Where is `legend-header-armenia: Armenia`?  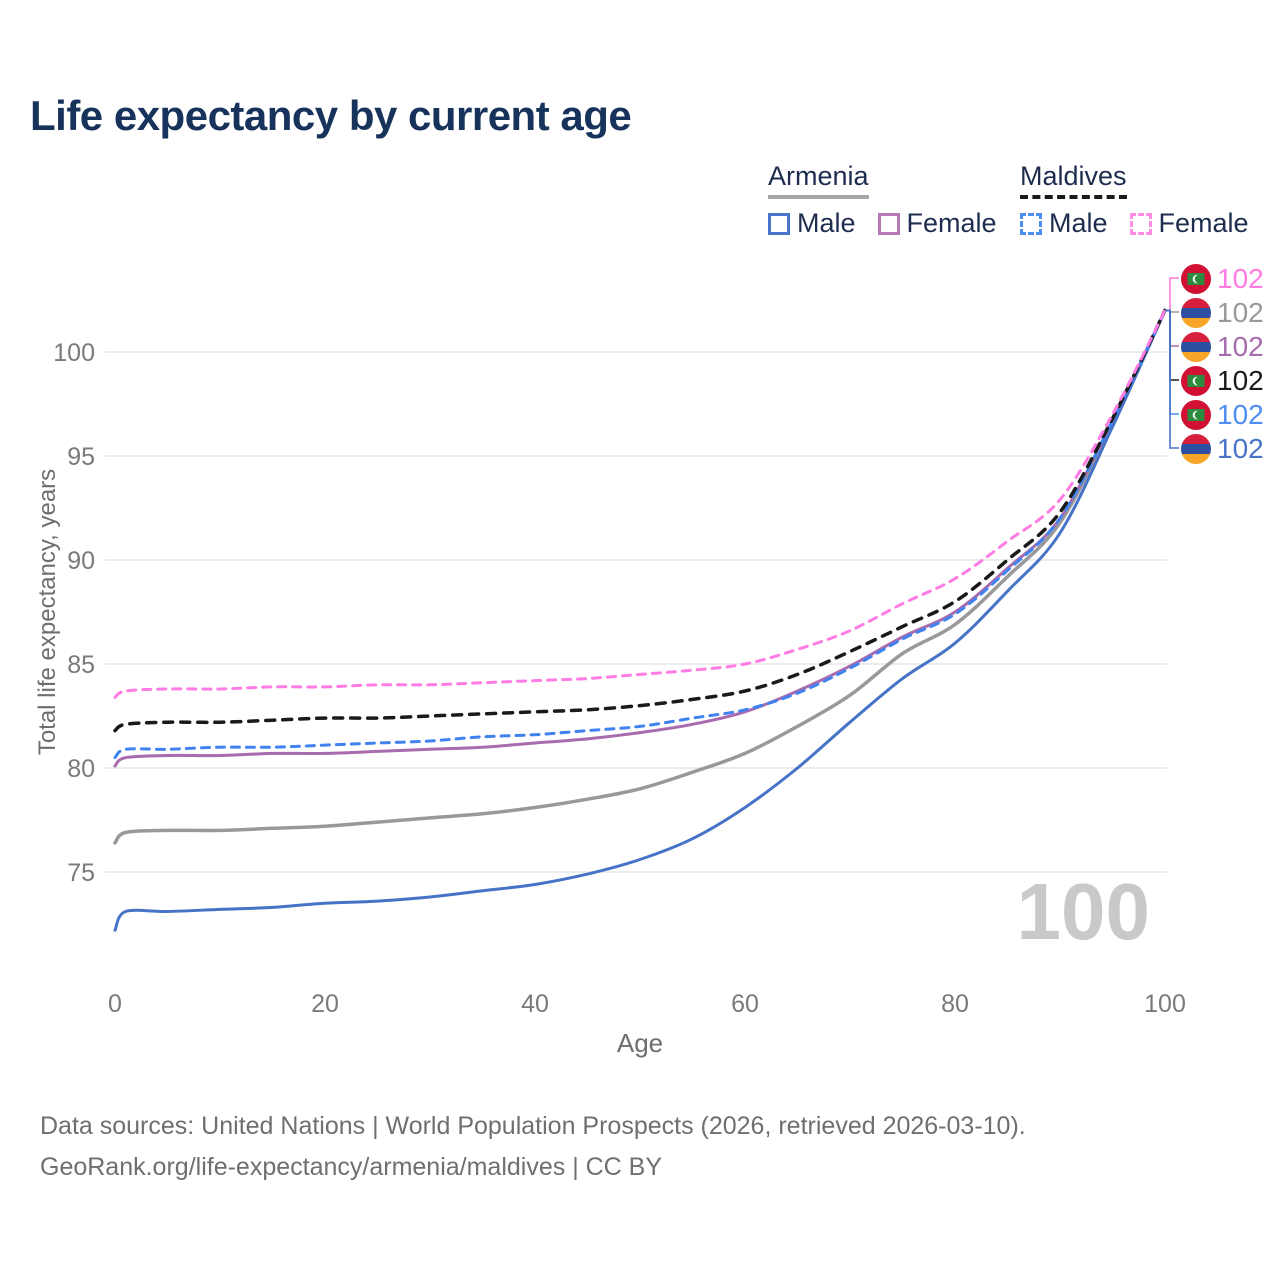 legend-header-armenia: Armenia is located at coordinates (818, 180).